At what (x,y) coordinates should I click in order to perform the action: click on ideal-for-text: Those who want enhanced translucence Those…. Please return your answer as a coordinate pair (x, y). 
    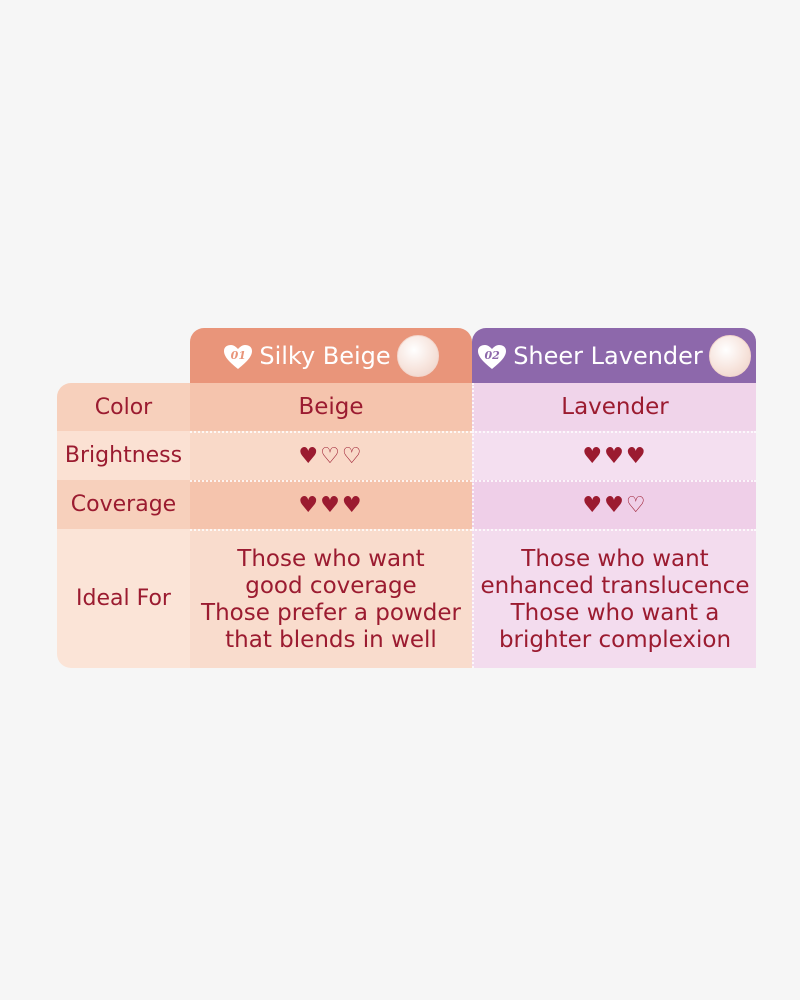
    Looking at the image, I should click on (614, 598).